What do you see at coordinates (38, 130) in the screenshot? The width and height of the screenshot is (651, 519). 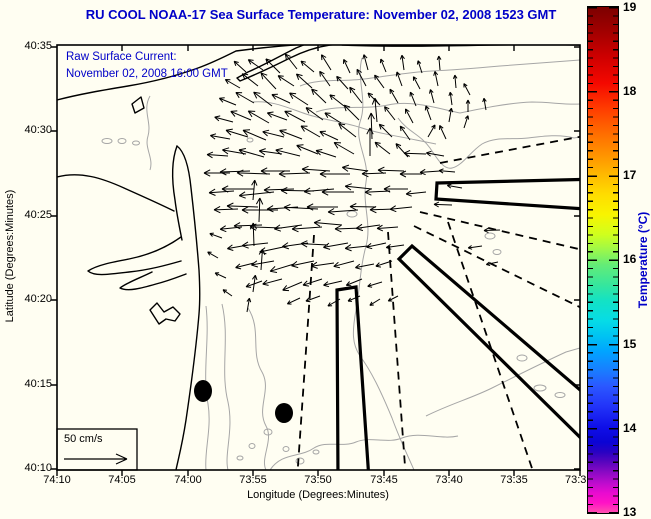 I see `y-tick-40-30: 40:30` at bounding box center [38, 130].